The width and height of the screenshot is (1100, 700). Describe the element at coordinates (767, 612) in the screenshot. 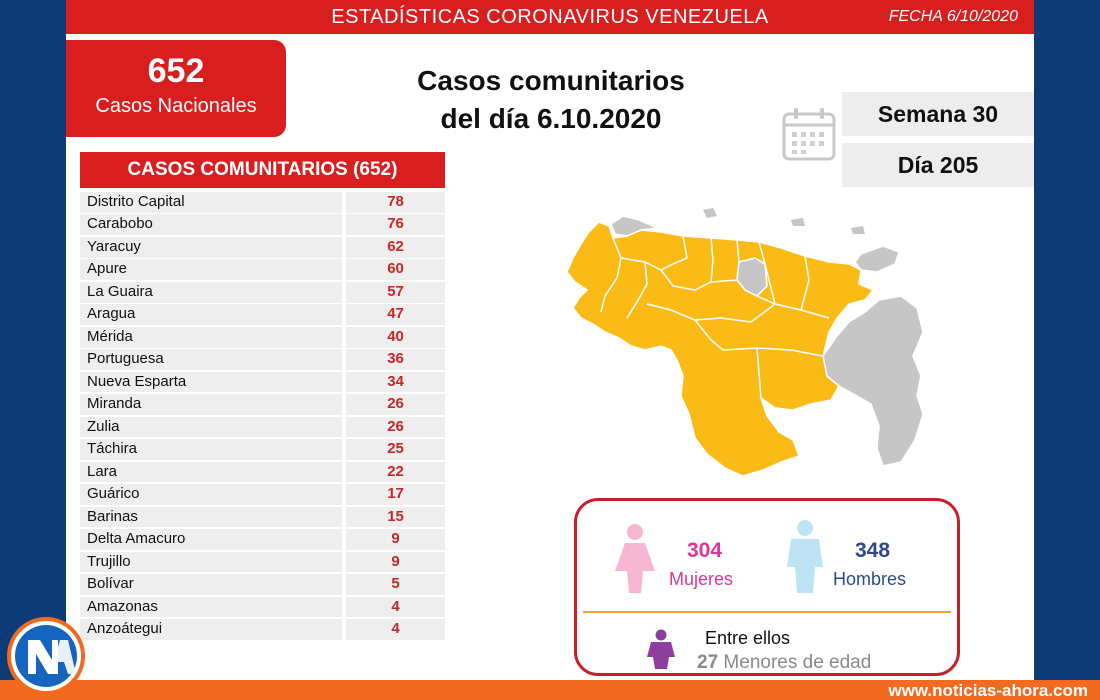

I see `demographics-divider` at that location.